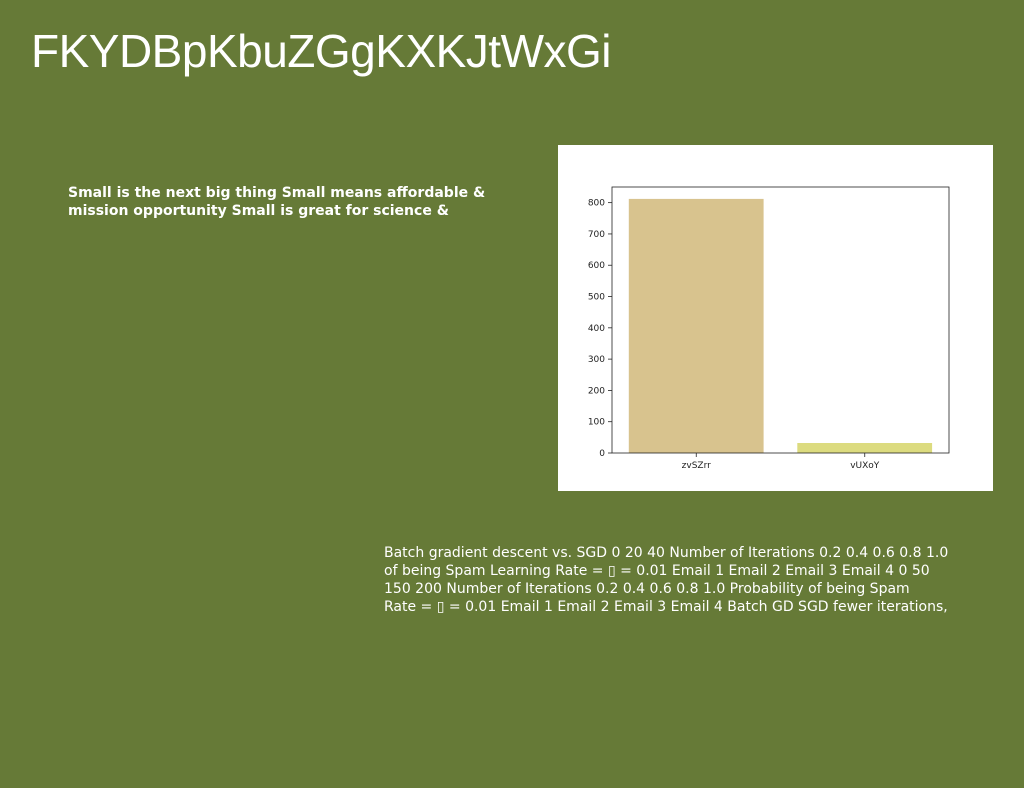 The height and width of the screenshot is (788, 1024). Describe the element at coordinates (696, 466) in the screenshot. I see `x-tick-label: zvSZrr` at that location.